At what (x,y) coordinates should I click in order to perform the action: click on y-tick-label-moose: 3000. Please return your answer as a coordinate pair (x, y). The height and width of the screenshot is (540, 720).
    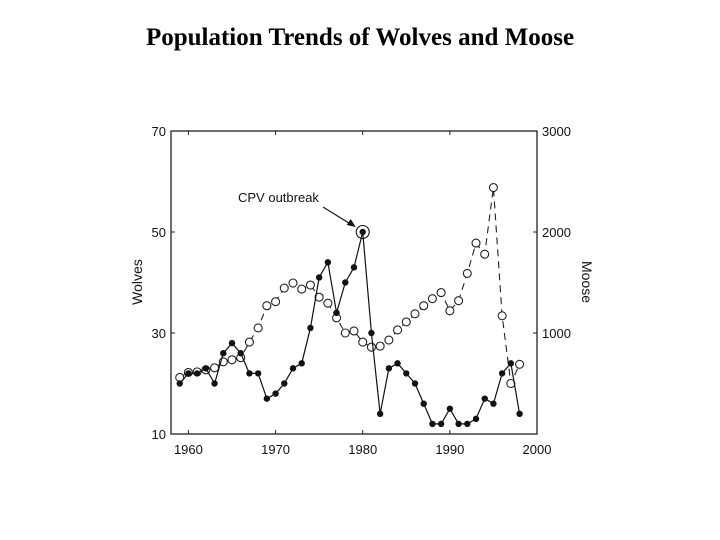
    Looking at the image, I should click on (556, 131).